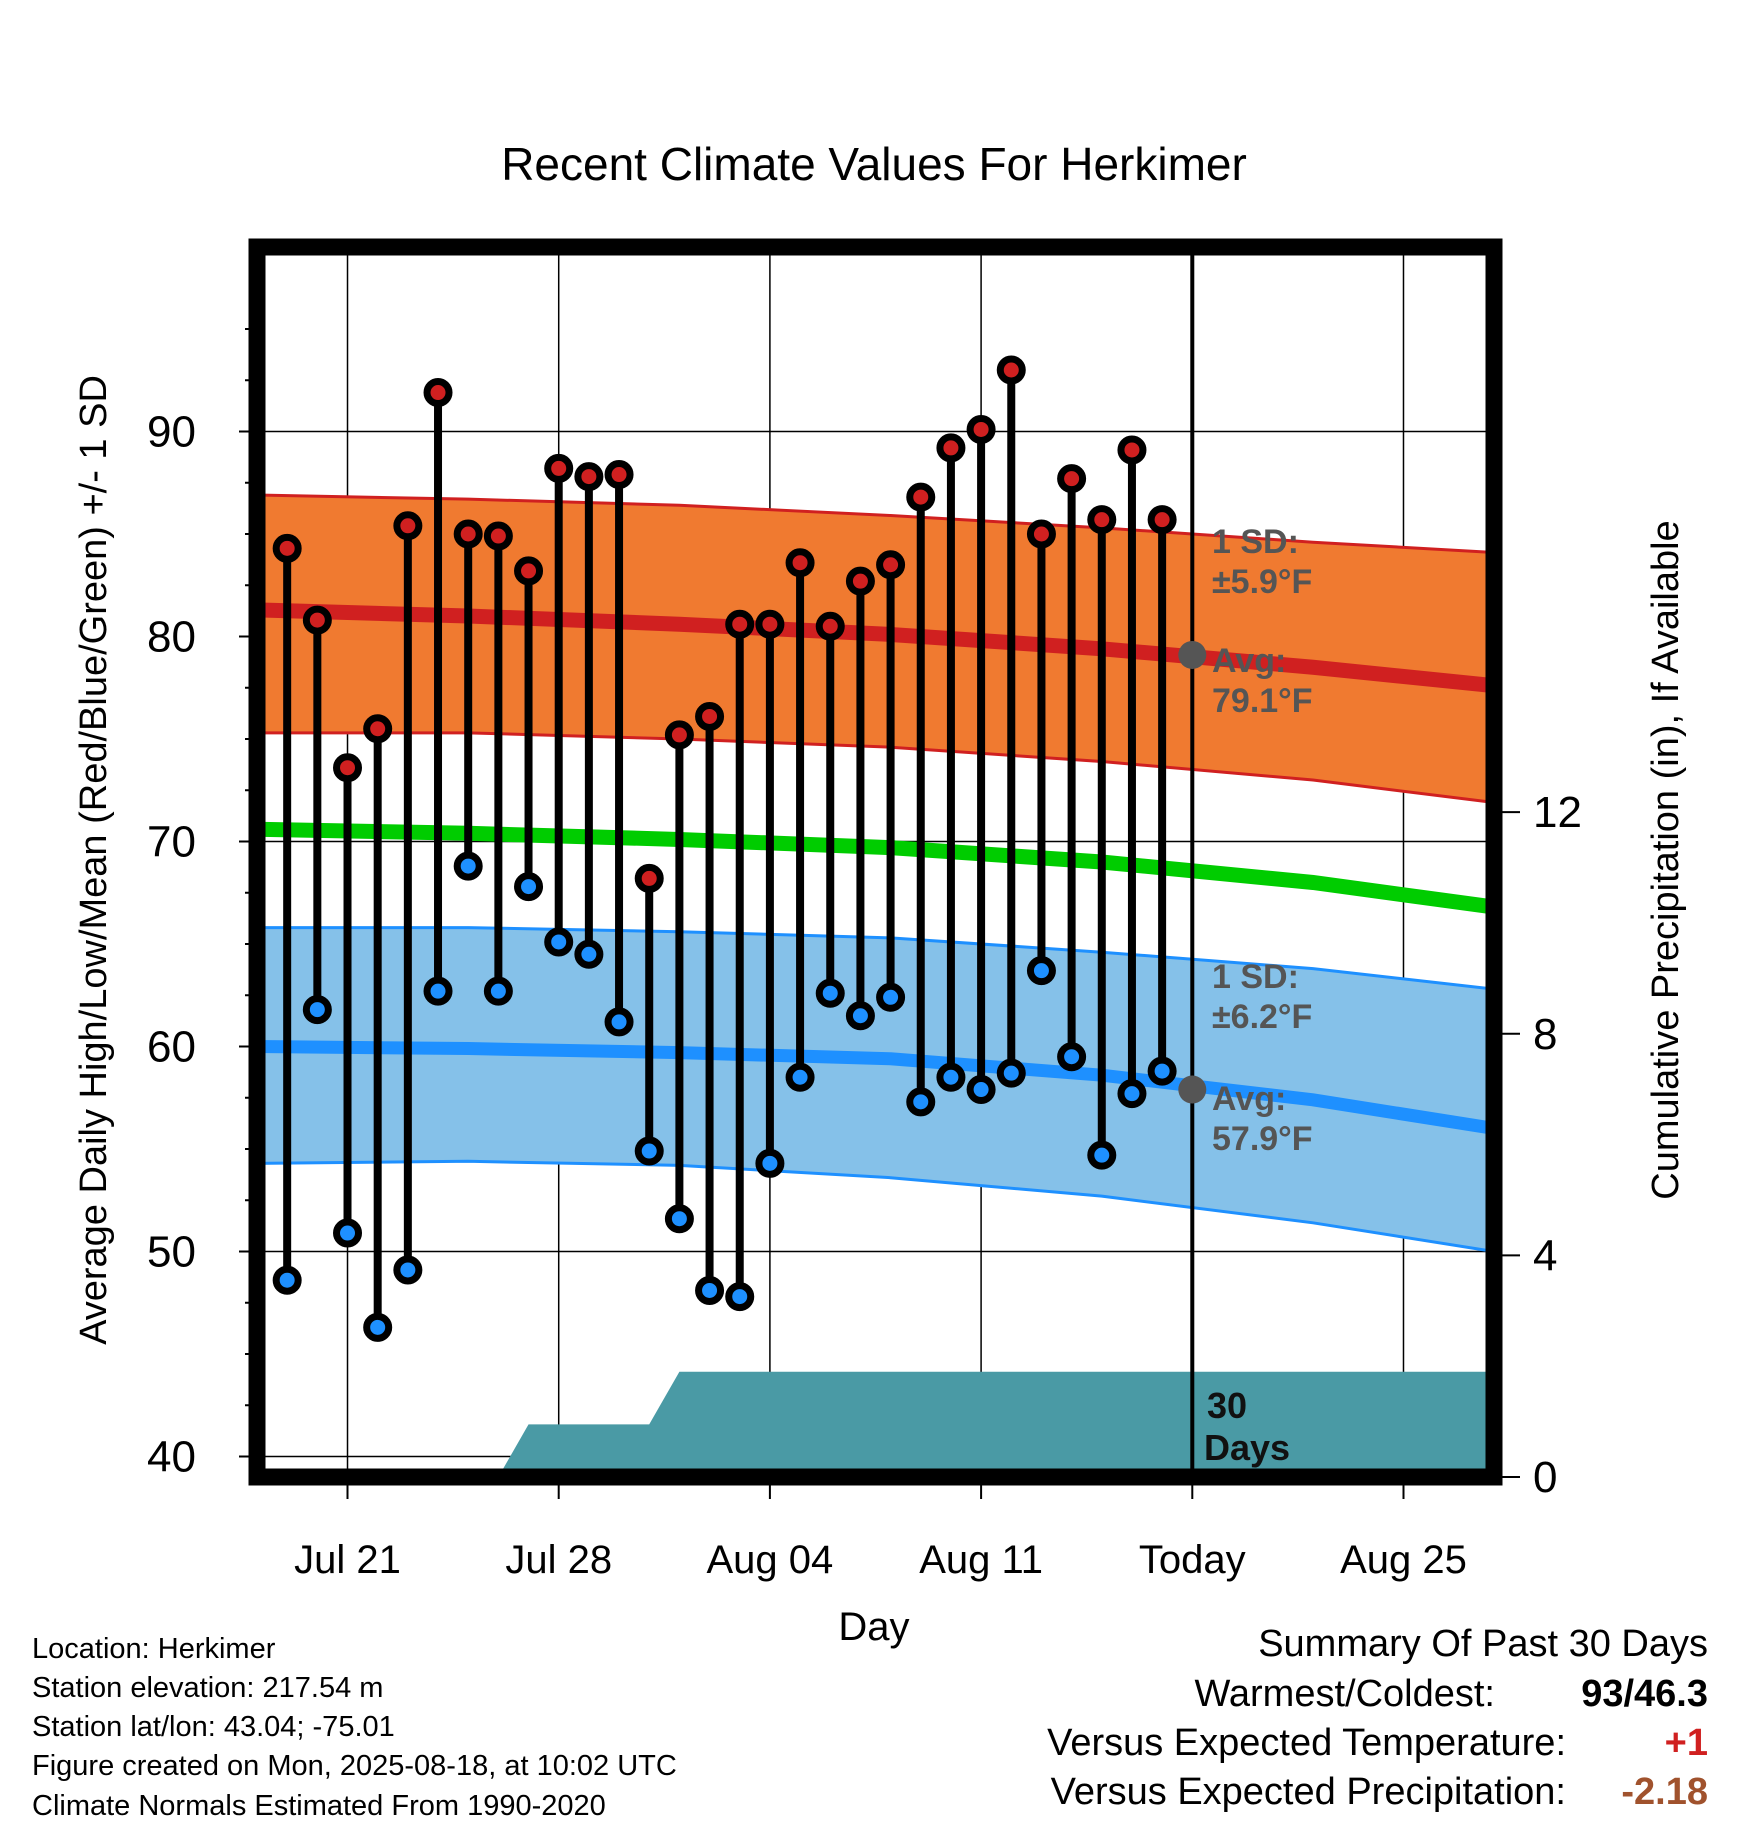 The height and width of the screenshot is (1828, 1748). Describe the element at coordinates (1249, 661) in the screenshot. I see `high-avg-label: Avg:` at that location.